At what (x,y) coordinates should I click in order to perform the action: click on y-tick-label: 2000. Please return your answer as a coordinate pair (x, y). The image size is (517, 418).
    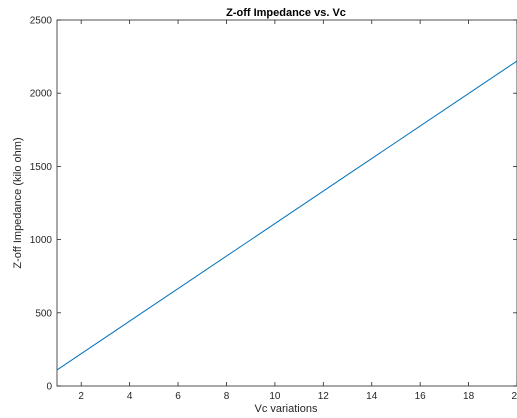
    Looking at the image, I should click on (41, 94).